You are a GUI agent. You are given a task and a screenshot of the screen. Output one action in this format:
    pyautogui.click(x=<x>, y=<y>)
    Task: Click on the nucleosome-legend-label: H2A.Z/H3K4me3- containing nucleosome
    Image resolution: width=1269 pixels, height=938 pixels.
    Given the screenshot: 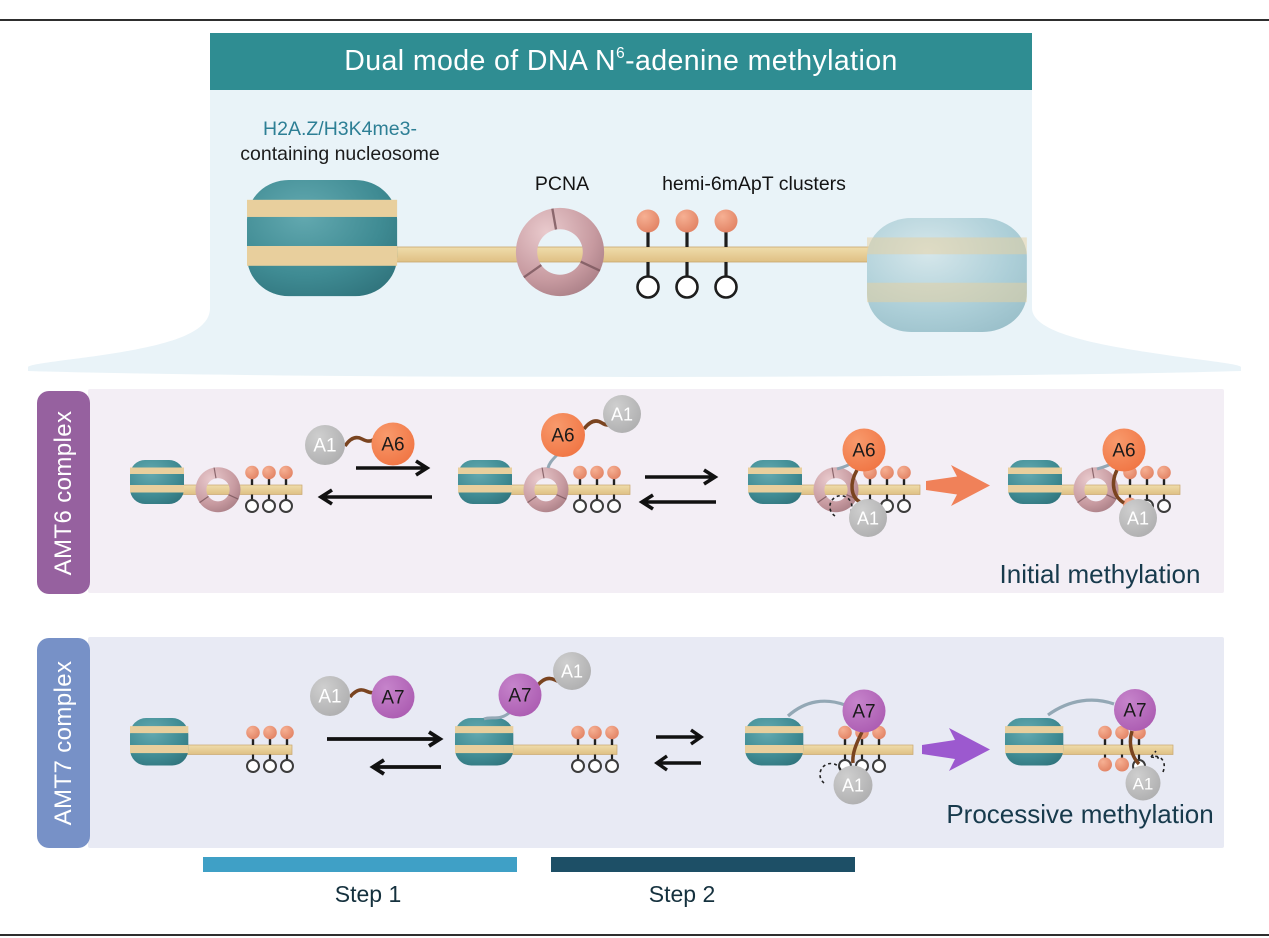 What is the action you would take?
    pyautogui.click(x=340, y=142)
    